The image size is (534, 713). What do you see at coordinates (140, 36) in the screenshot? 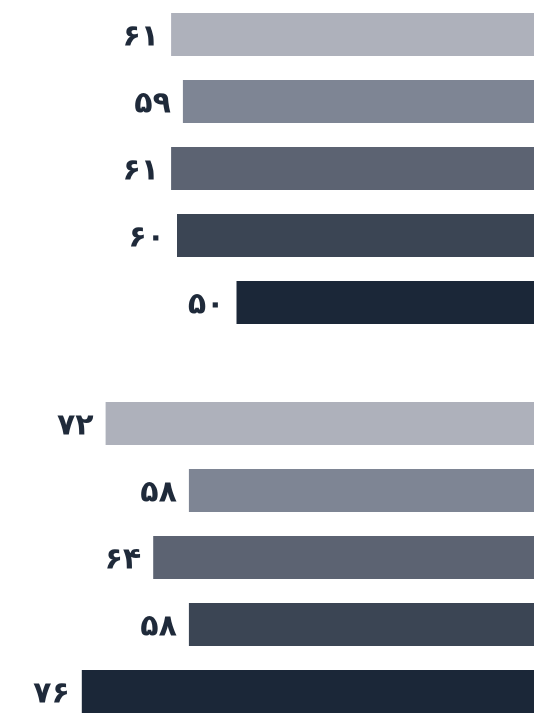
I see `bar-value-label-1-1: ۶۱` at bounding box center [140, 36].